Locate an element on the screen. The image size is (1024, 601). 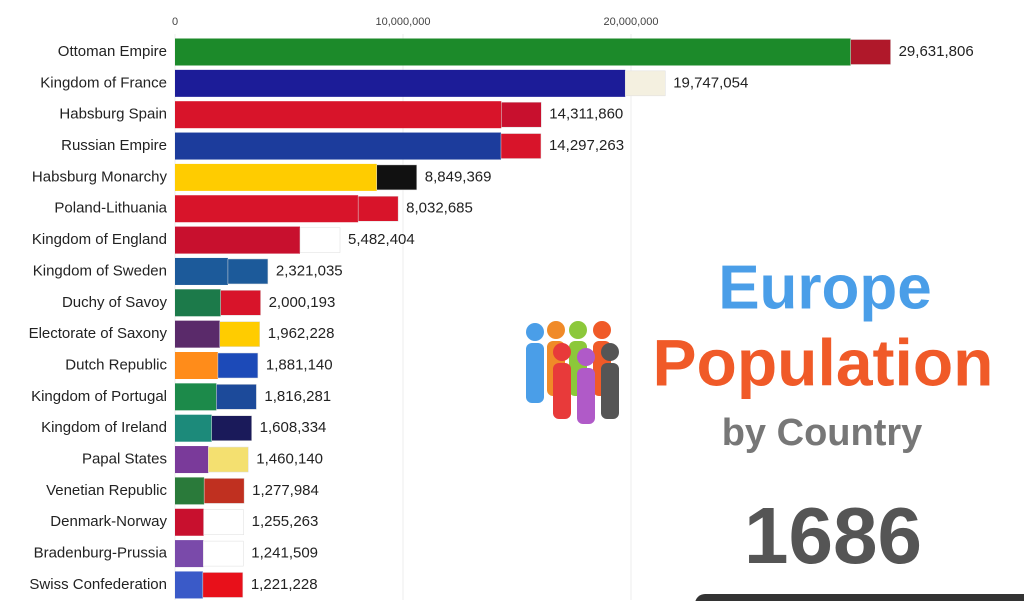
value-label: 19,747,054 is located at coordinates (710, 82).